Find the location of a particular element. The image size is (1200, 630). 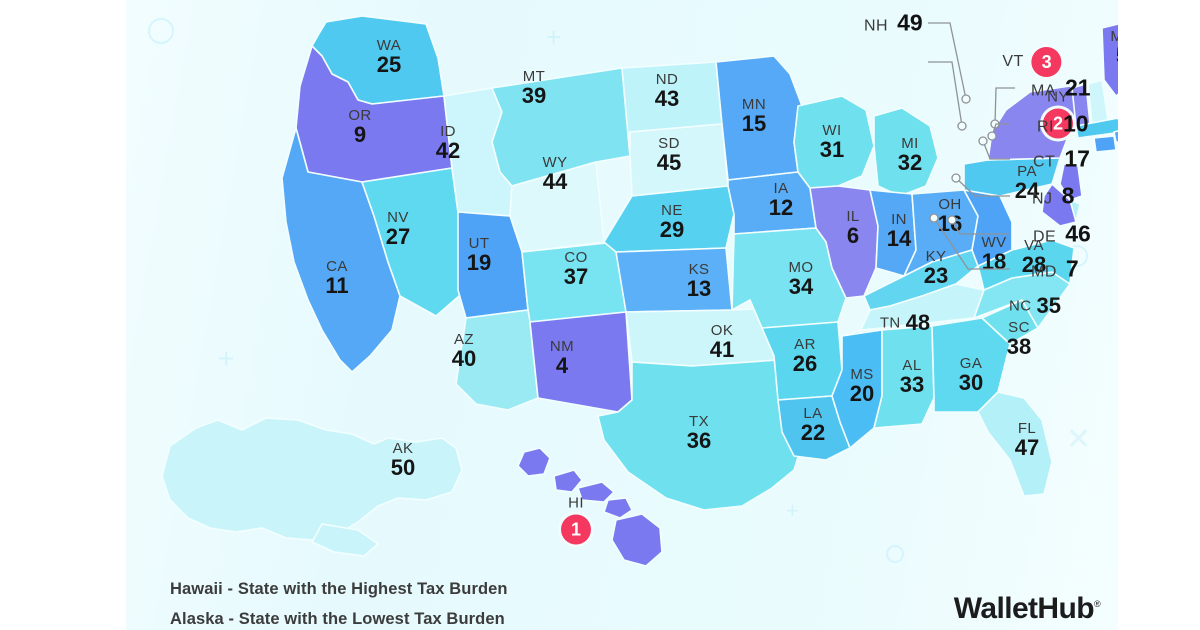

state-shape-ct is located at coordinates (1105, 144).